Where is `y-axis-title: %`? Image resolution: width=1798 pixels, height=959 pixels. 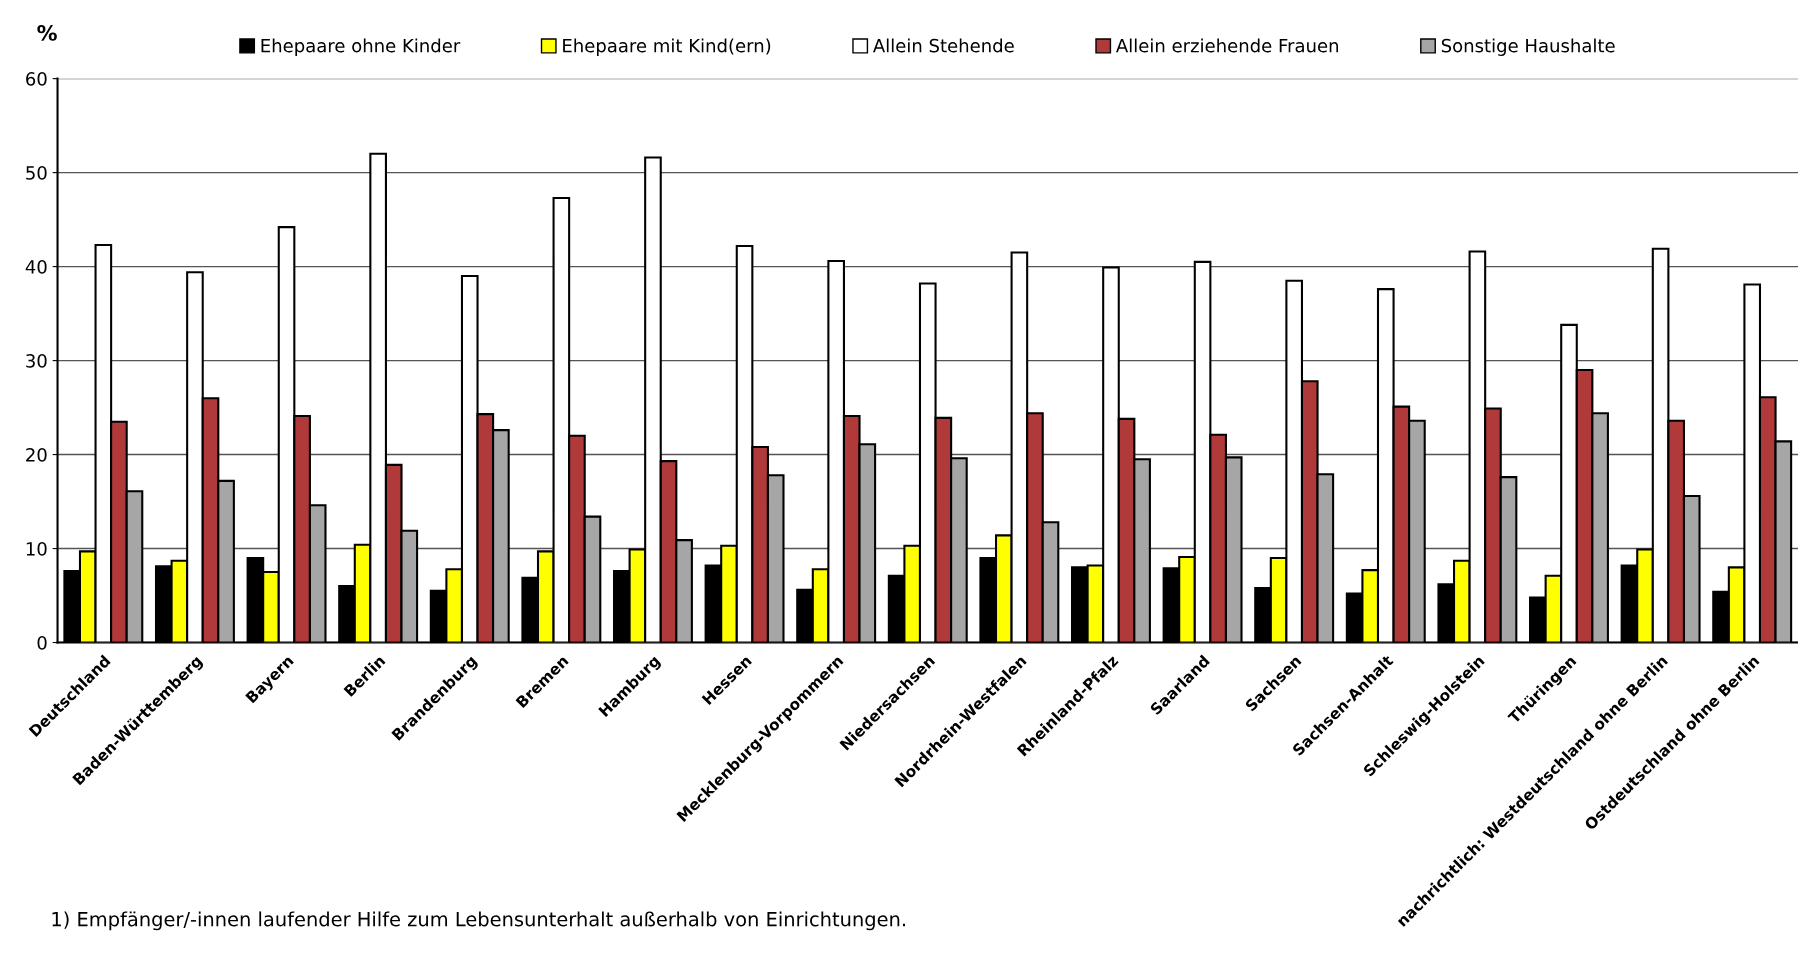
y-axis-title: % is located at coordinates (47, 33).